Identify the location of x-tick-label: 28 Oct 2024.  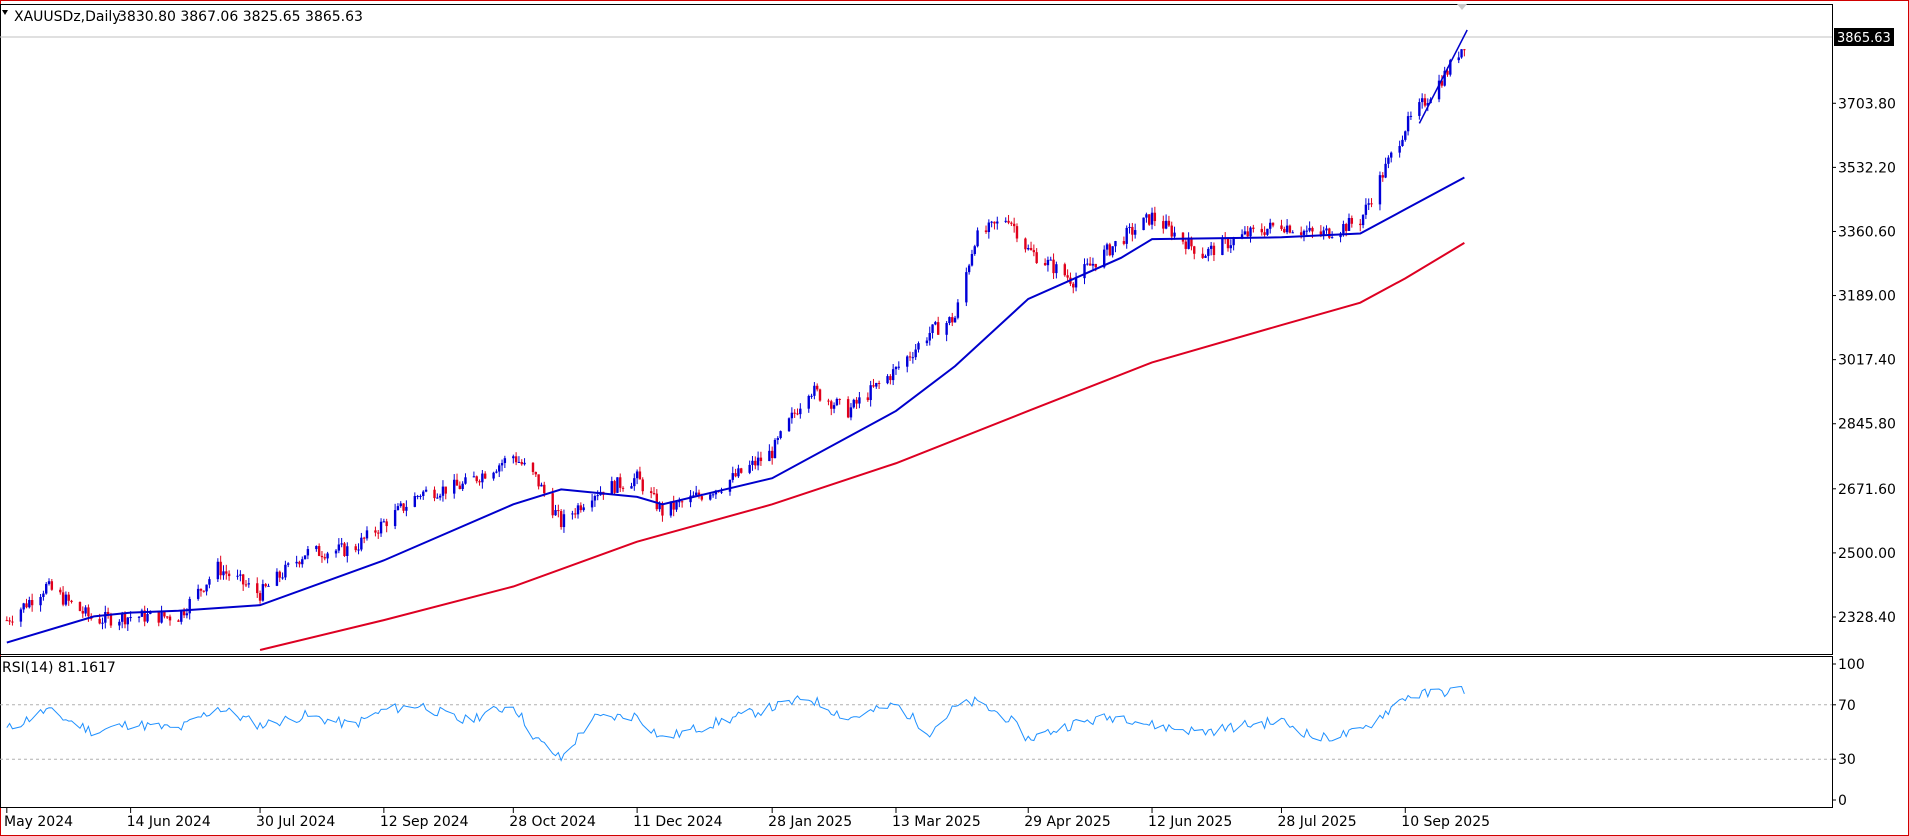
(552, 822).